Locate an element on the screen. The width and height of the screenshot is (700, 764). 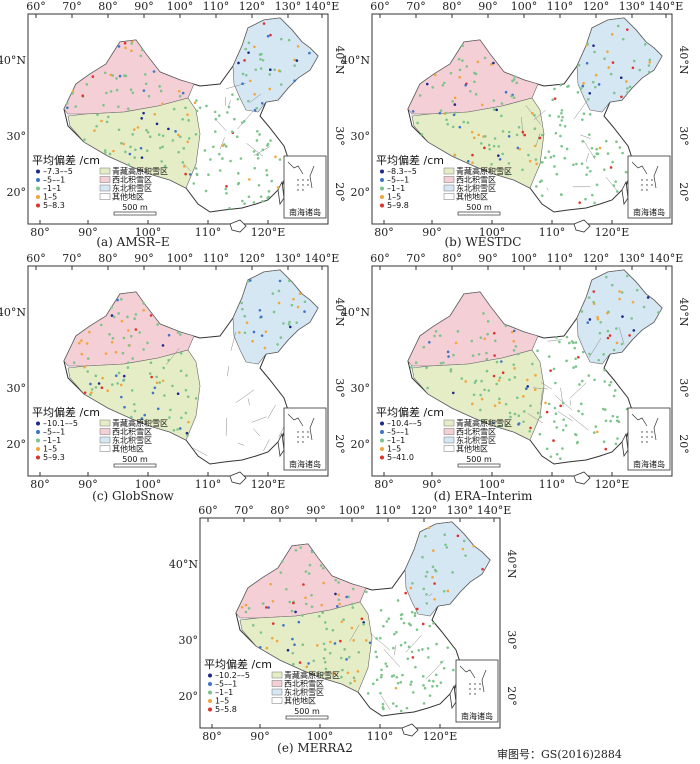
lat-tick-label: 40°N is located at coordinates (683, 59).